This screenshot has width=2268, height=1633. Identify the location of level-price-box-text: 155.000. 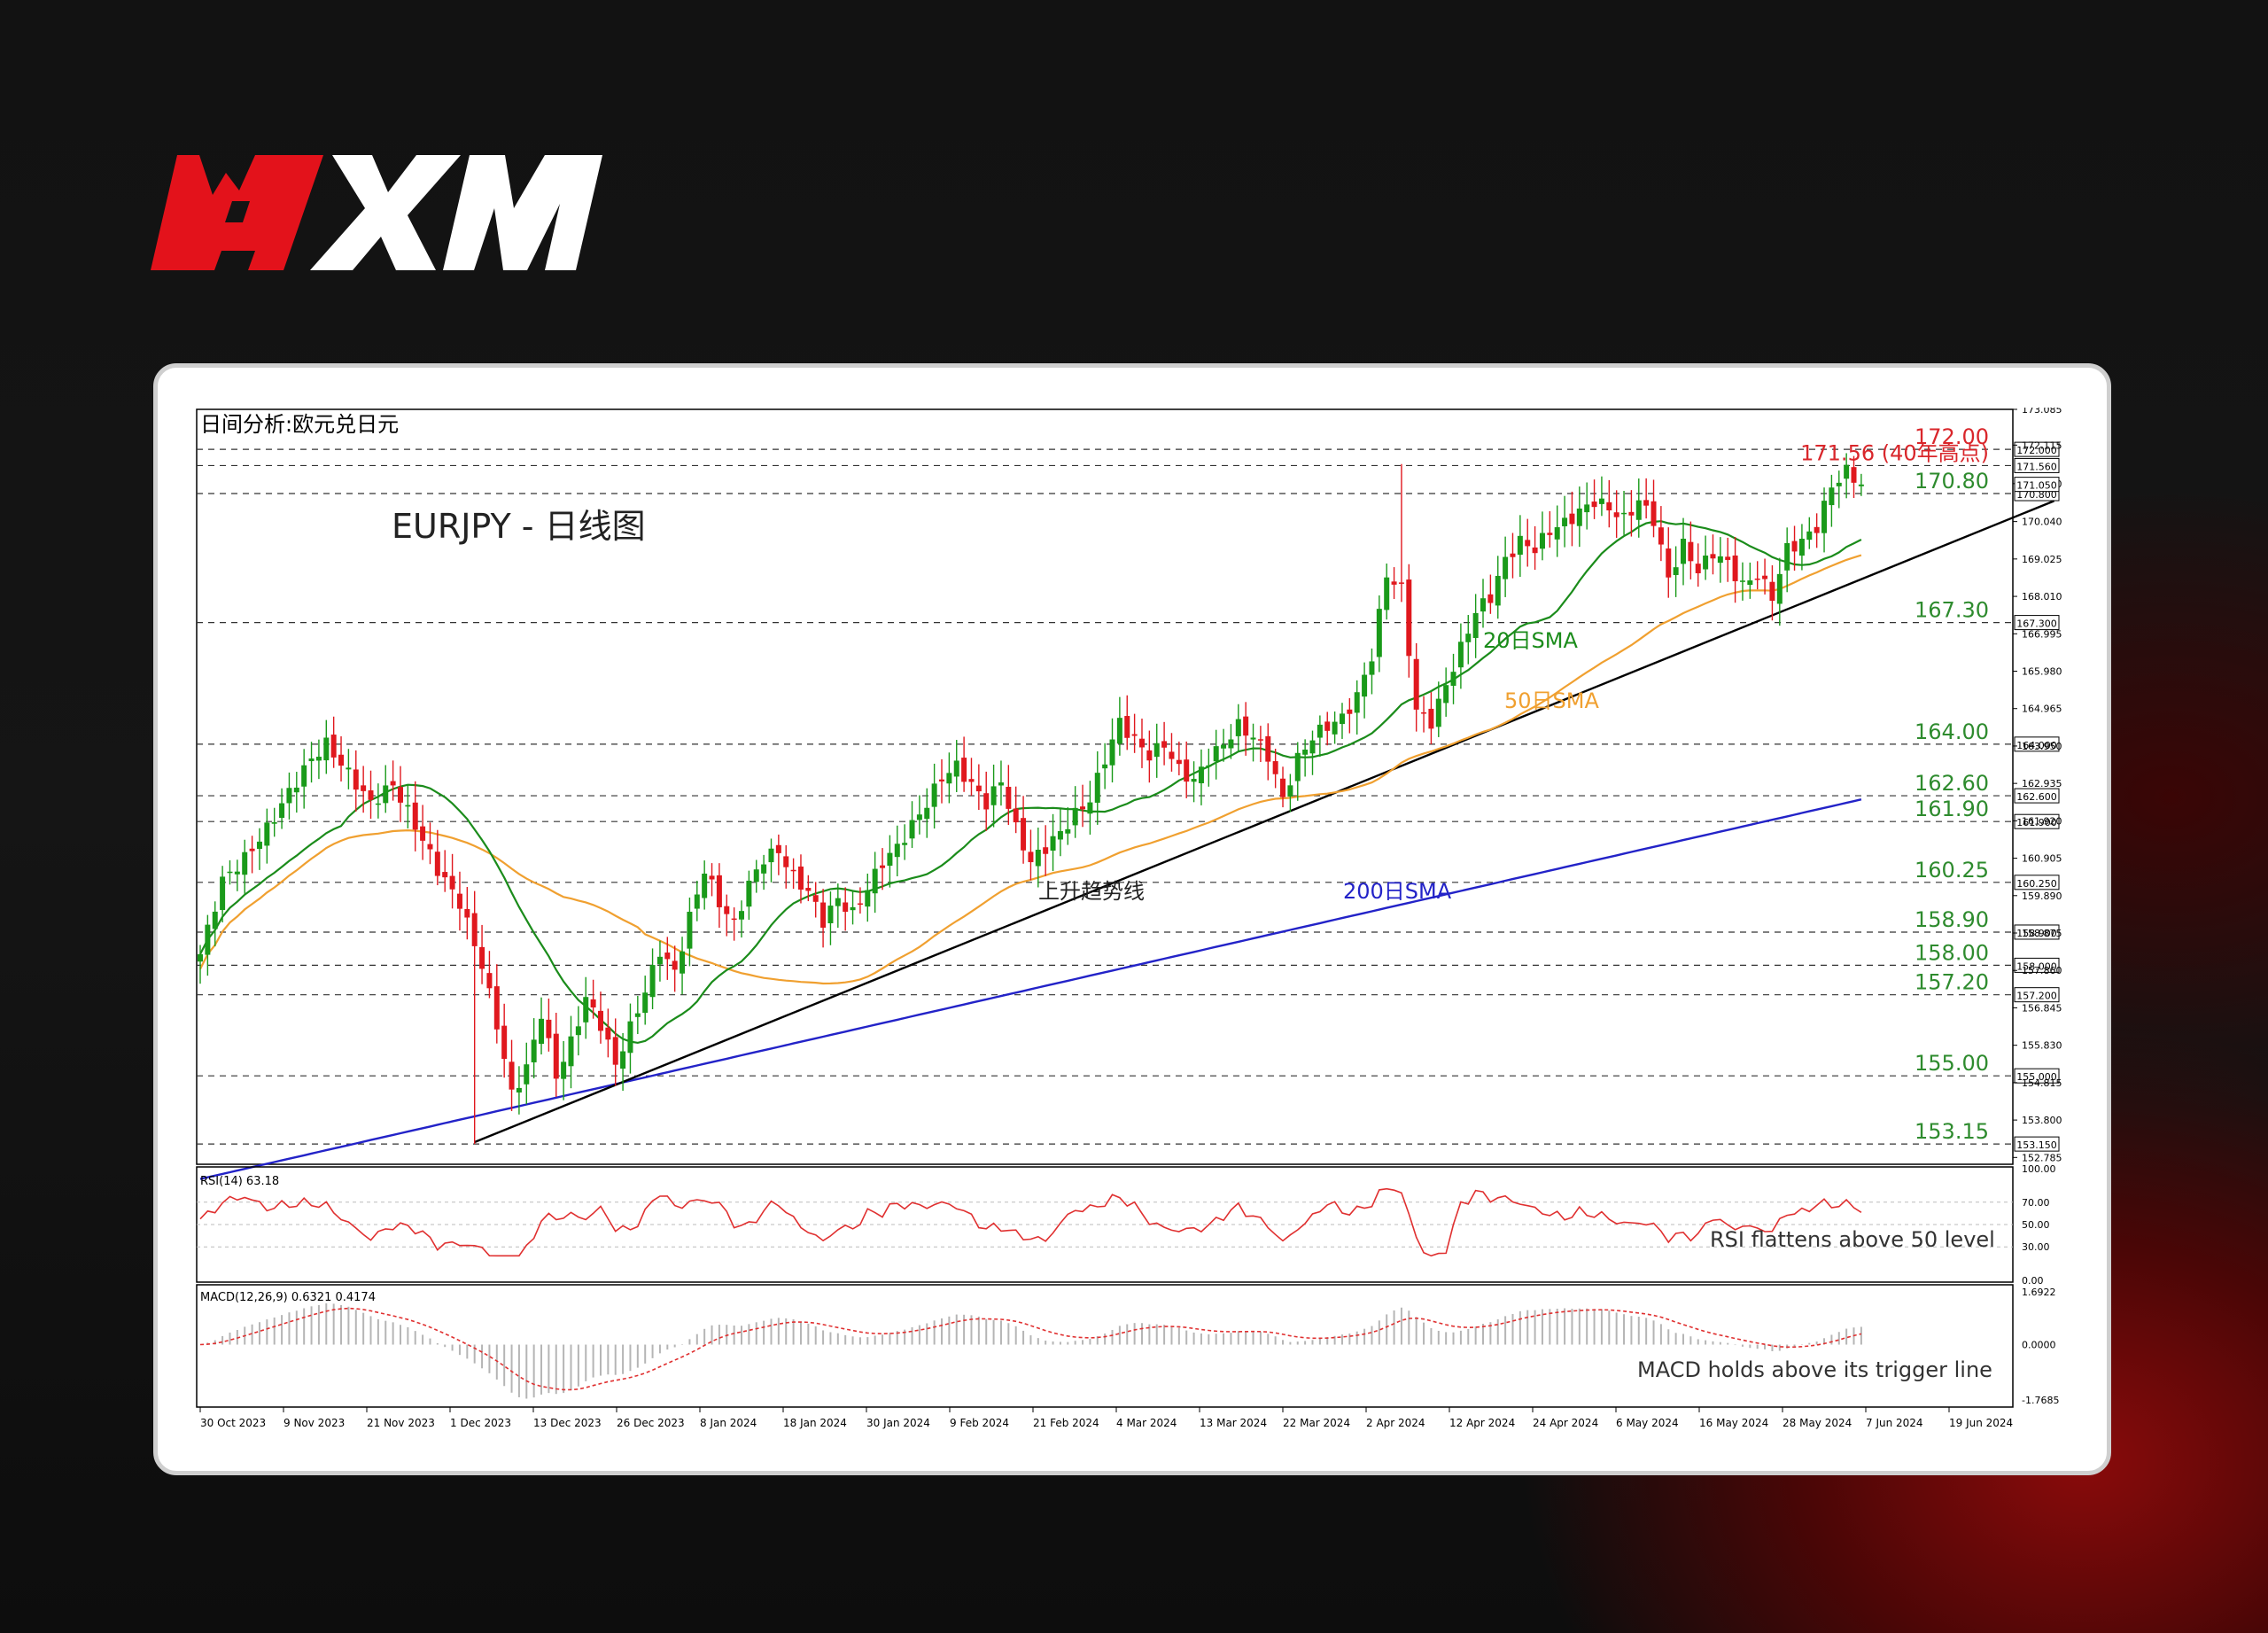
(2036, 1077).